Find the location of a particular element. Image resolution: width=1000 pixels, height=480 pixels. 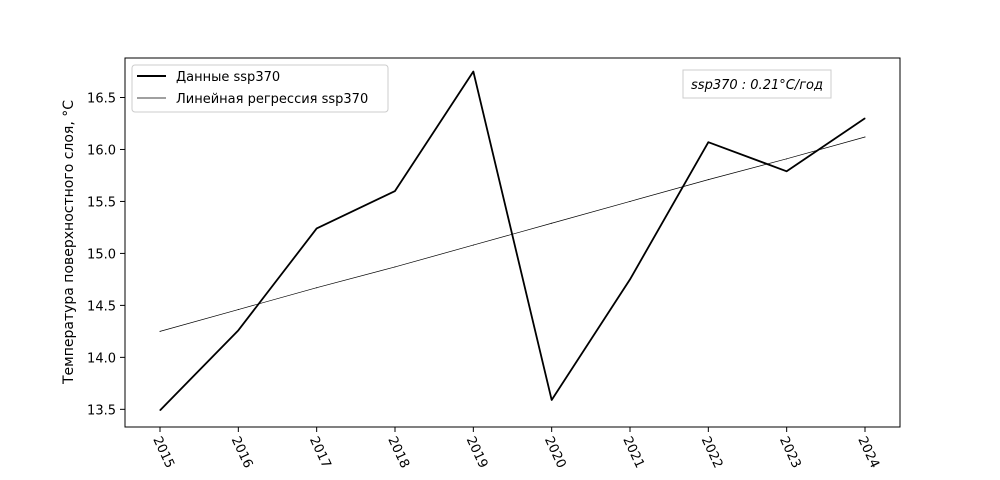

x-tick-label: 2023 is located at coordinates (790, 452).